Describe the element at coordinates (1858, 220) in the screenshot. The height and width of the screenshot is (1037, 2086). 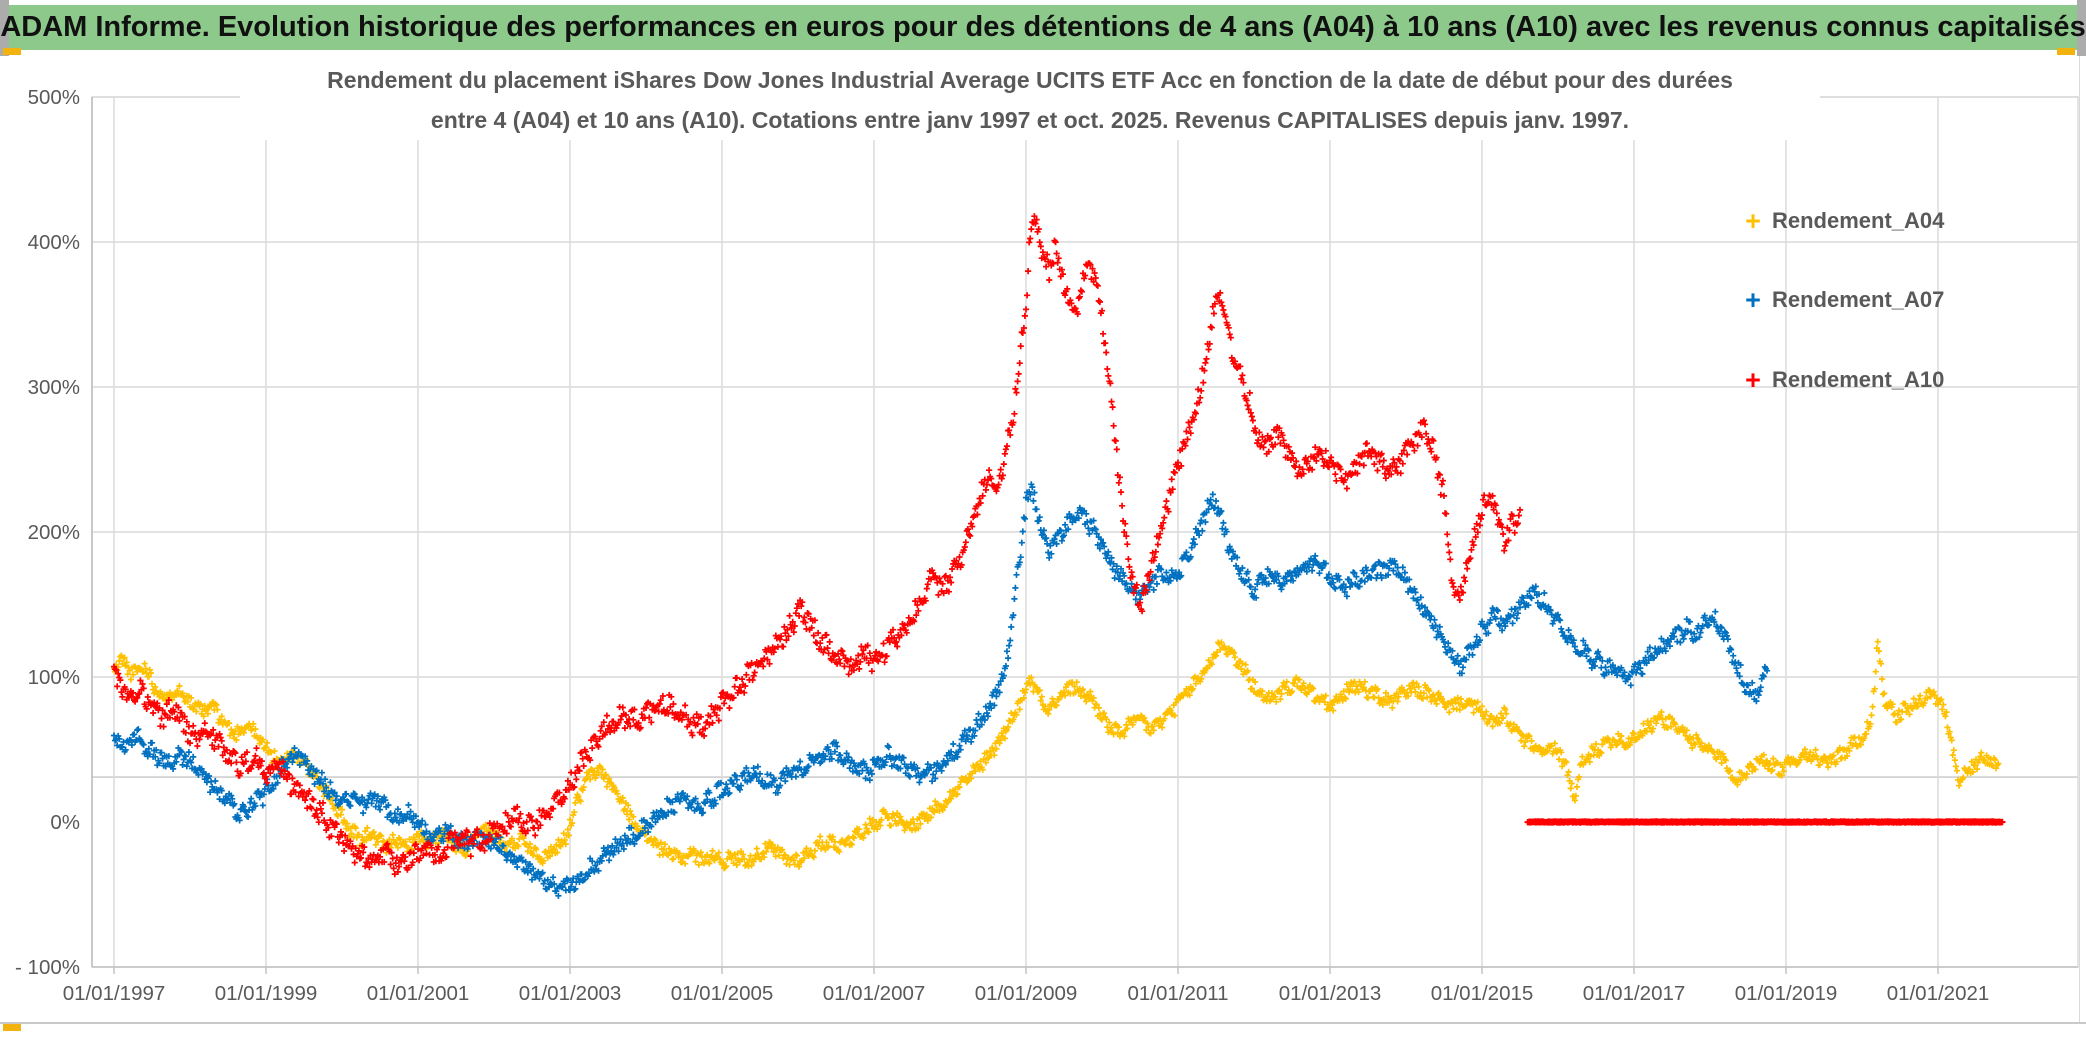
I see `legend-label: Rendement_A04` at that location.